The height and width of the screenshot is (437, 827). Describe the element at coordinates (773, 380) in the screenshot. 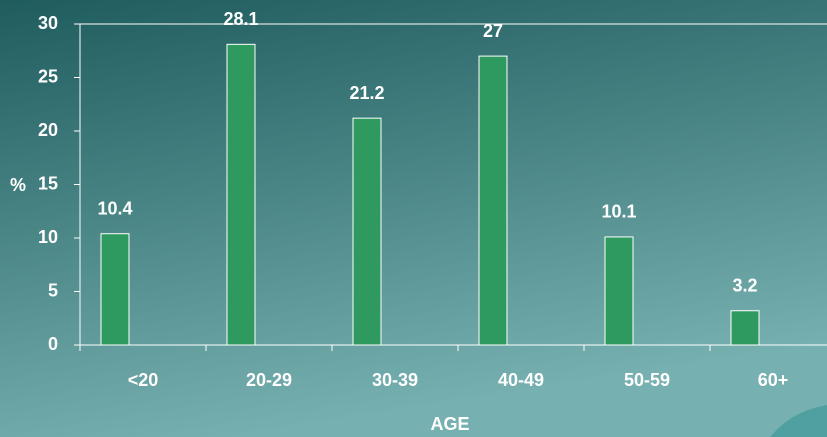

I see `x-tick-label: 60+` at that location.